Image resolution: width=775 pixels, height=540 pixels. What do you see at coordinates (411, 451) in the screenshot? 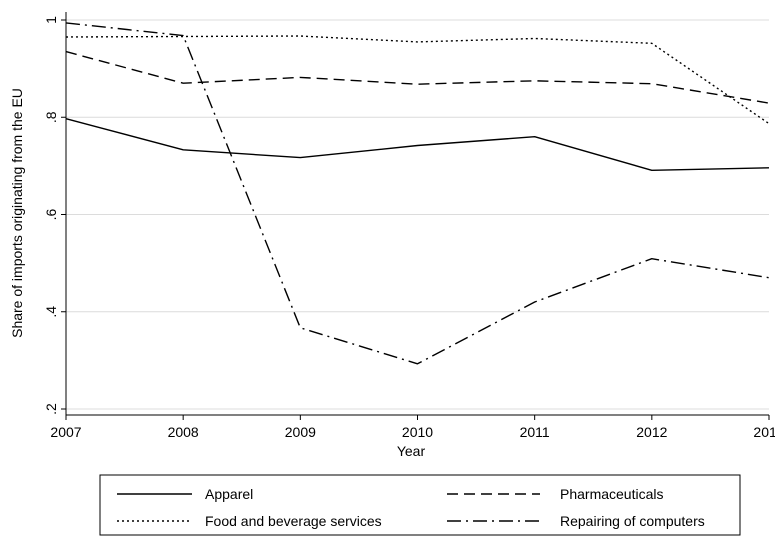
I see `x-axis-title: Year` at bounding box center [411, 451].